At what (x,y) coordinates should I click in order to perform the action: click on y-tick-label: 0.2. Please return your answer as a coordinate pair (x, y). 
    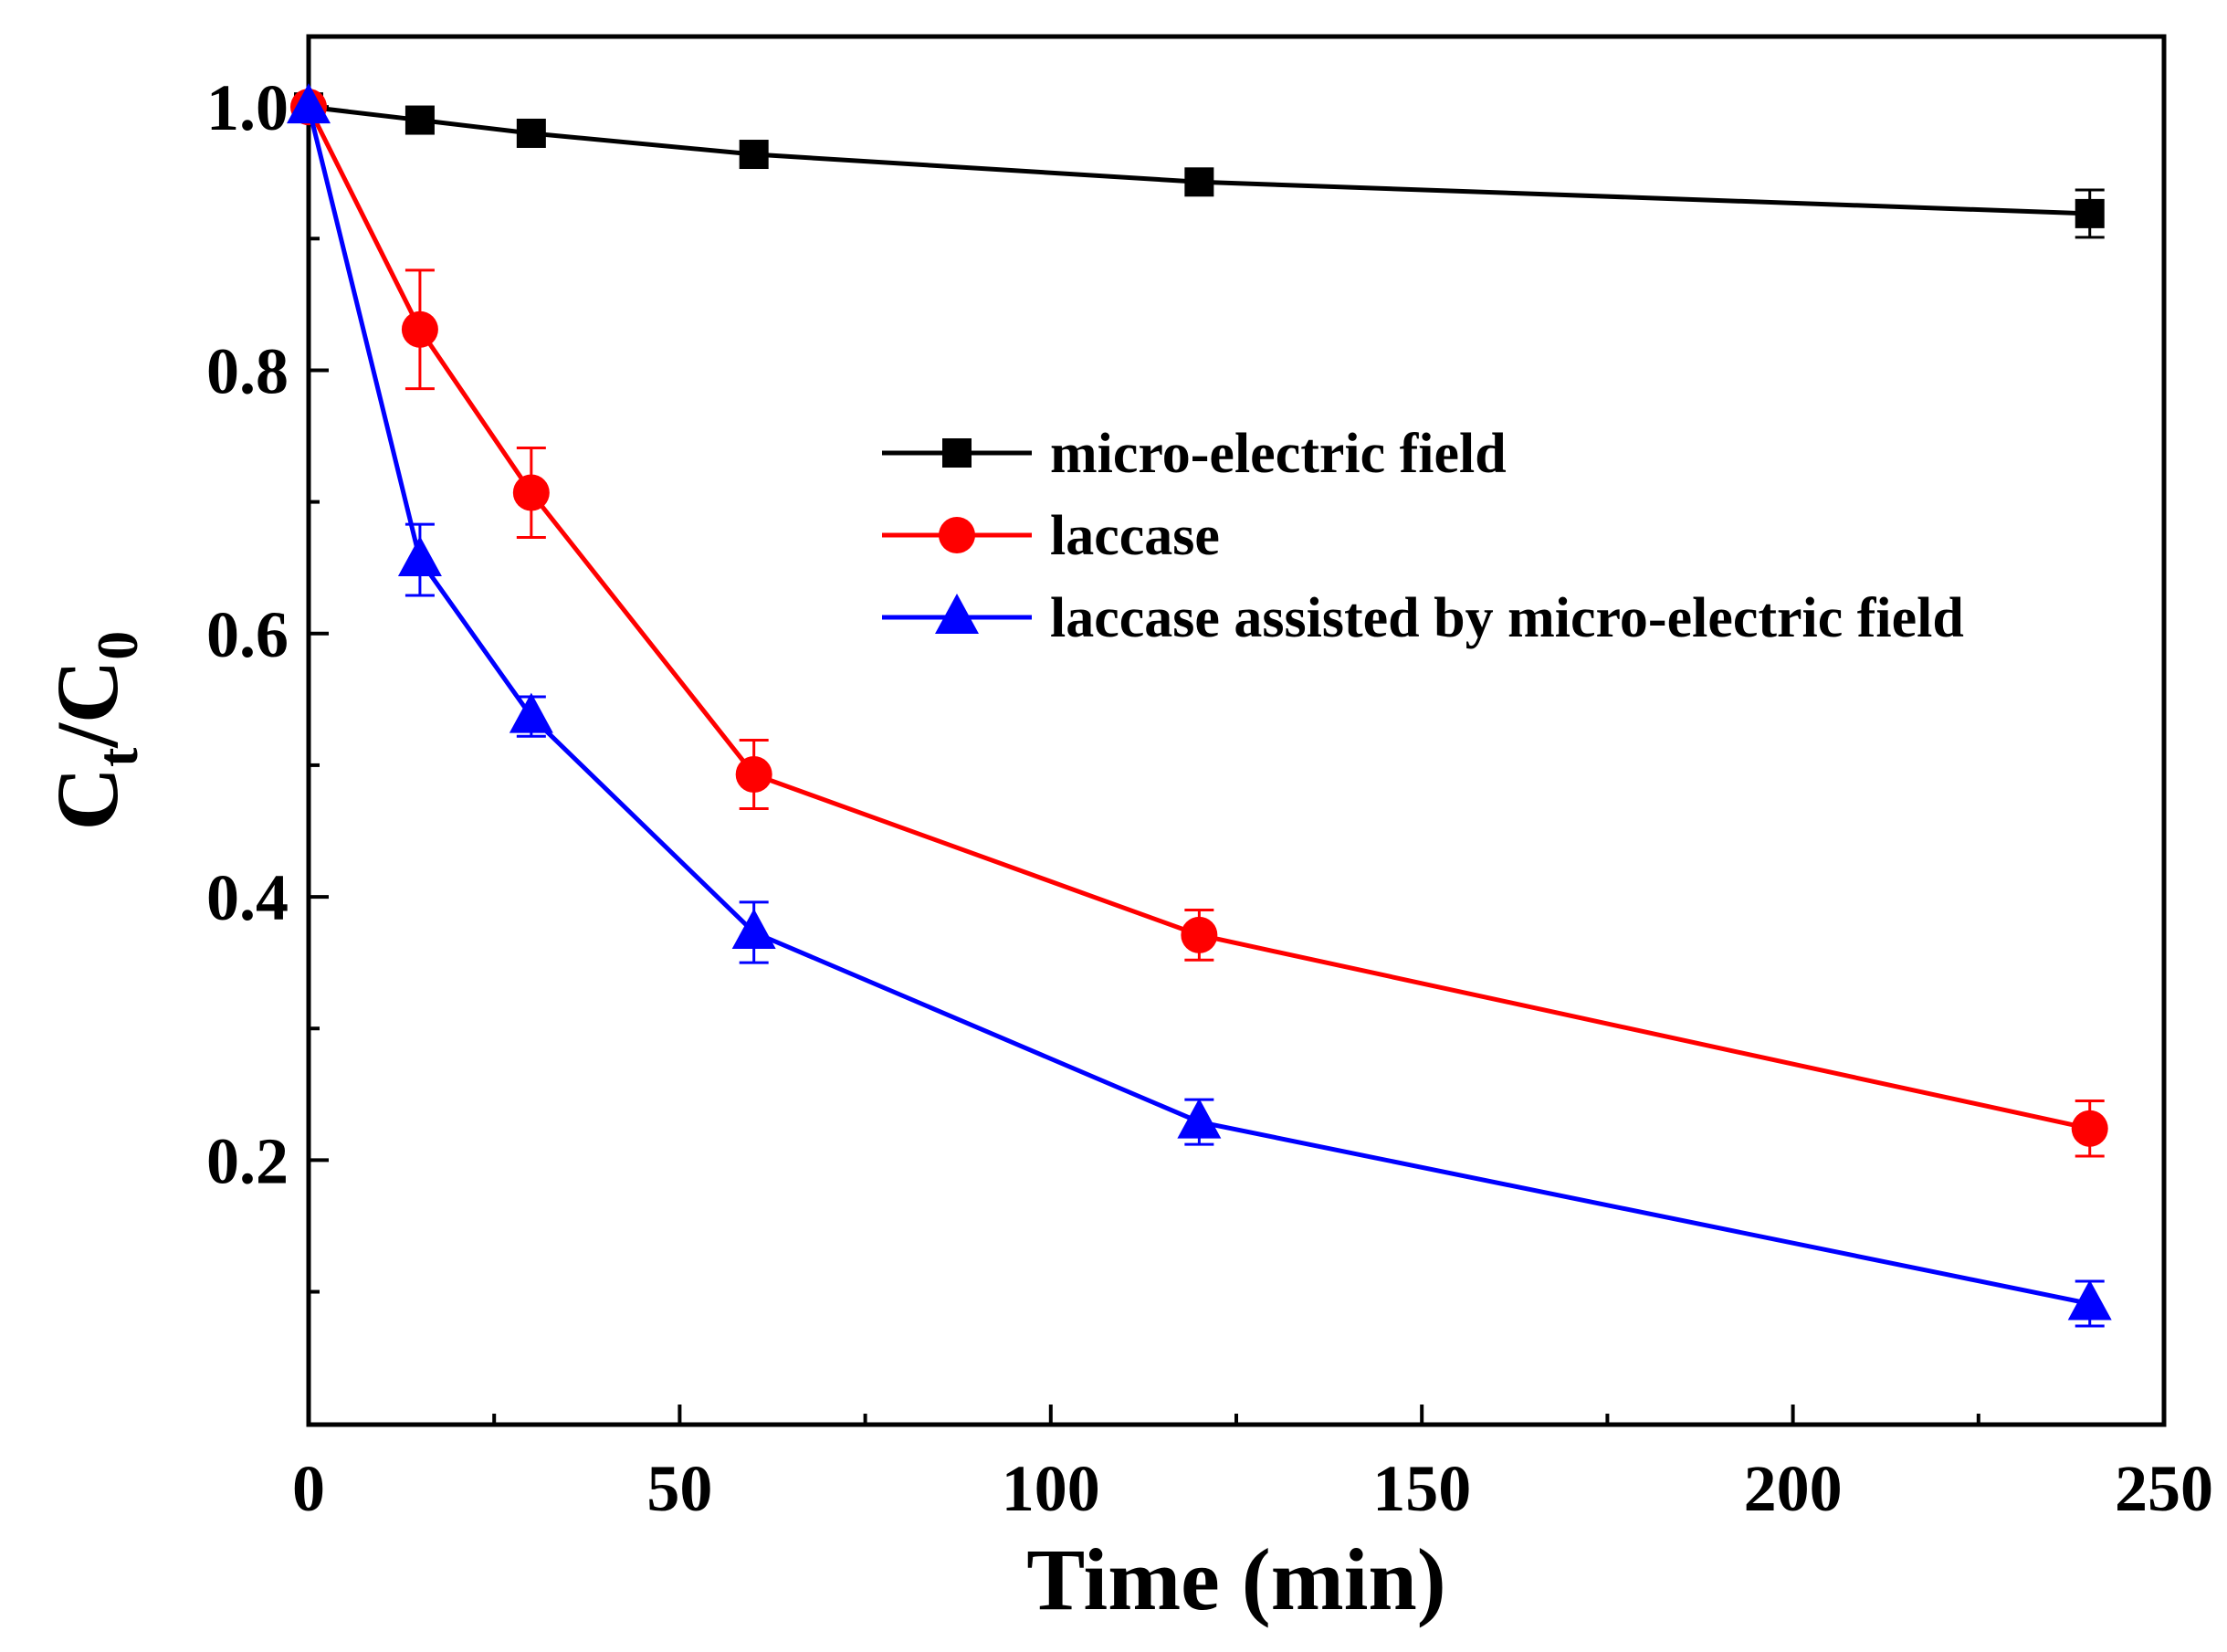
    Looking at the image, I should click on (247, 1160).